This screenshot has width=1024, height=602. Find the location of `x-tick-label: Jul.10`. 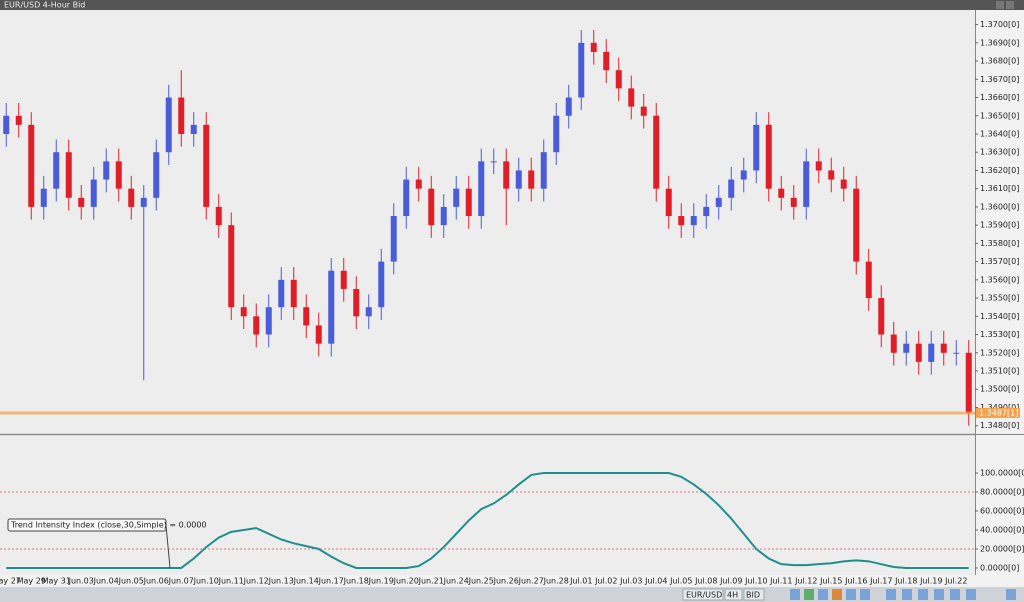

x-tick-label: Jul.10 is located at coordinates (755, 581).